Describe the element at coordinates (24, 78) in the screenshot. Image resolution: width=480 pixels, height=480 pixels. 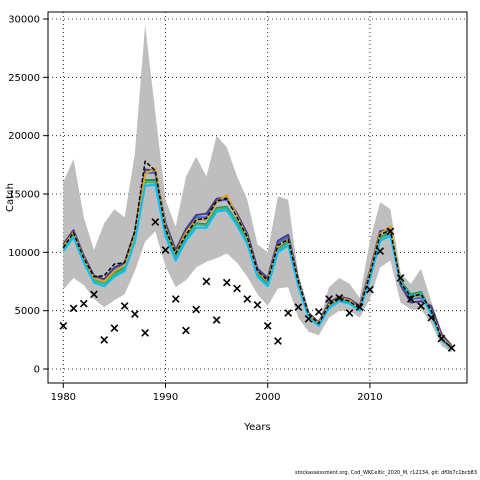
I see `y-tick-label: 25000` at that location.